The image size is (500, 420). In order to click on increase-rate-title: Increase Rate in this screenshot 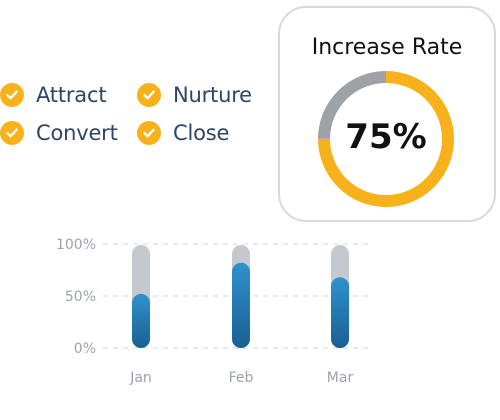, I will do `click(387, 47)`.